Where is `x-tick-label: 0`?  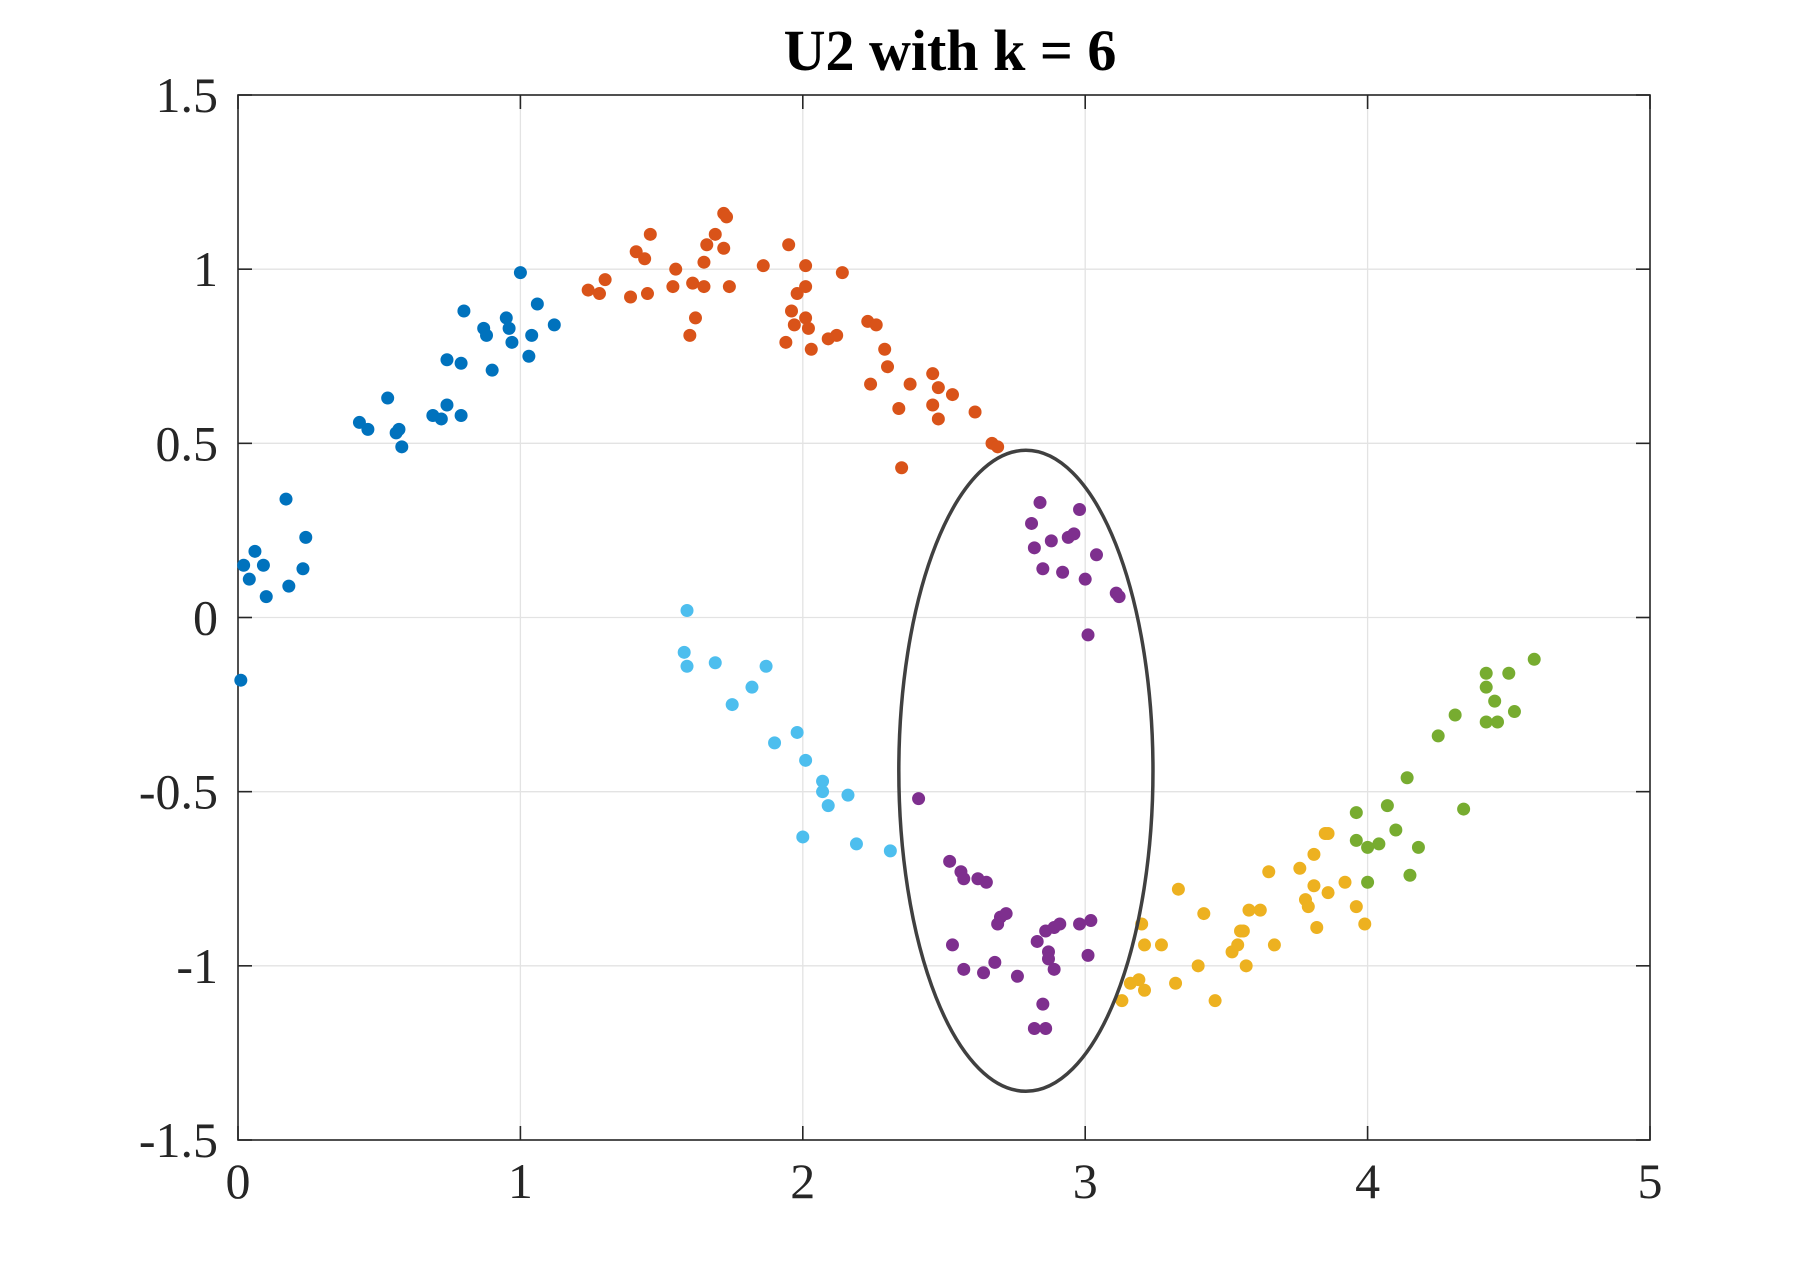 x-tick-label: 0 is located at coordinates (238, 1181).